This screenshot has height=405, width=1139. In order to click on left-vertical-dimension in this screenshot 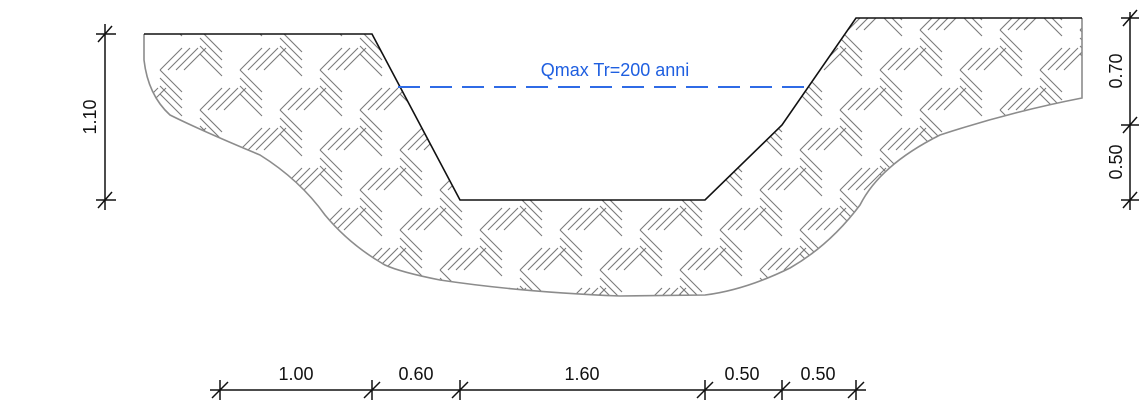, I will do `click(106, 117)`.